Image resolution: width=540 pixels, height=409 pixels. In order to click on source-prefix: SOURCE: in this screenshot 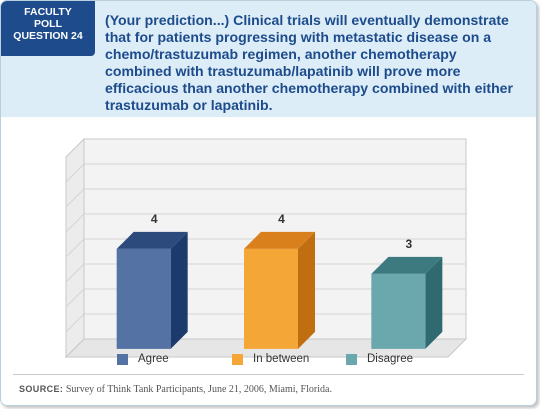, I will do `click(41, 389)`.